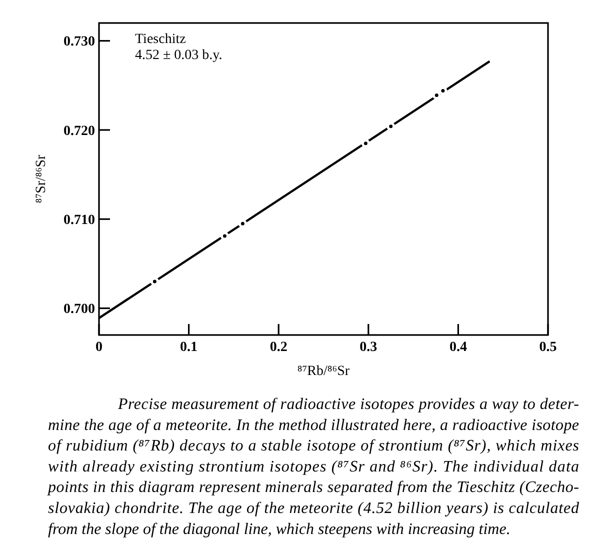 Image resolution: width=600 pixels, height=550 pixels. I want to click on y-tick-label: 0.720, so click(79, 131).